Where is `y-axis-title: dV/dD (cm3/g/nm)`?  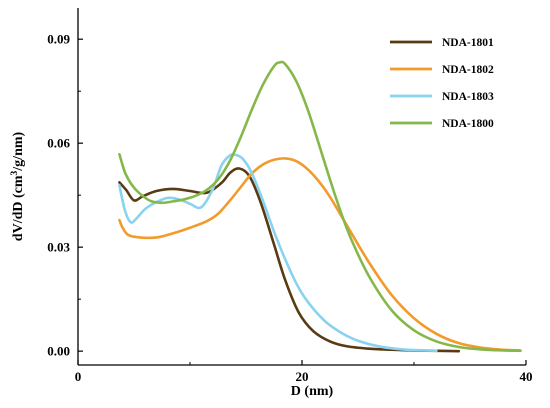
y-axis-title: dV/dD (cm3/g/nm) is located at coordinates (18, 186).